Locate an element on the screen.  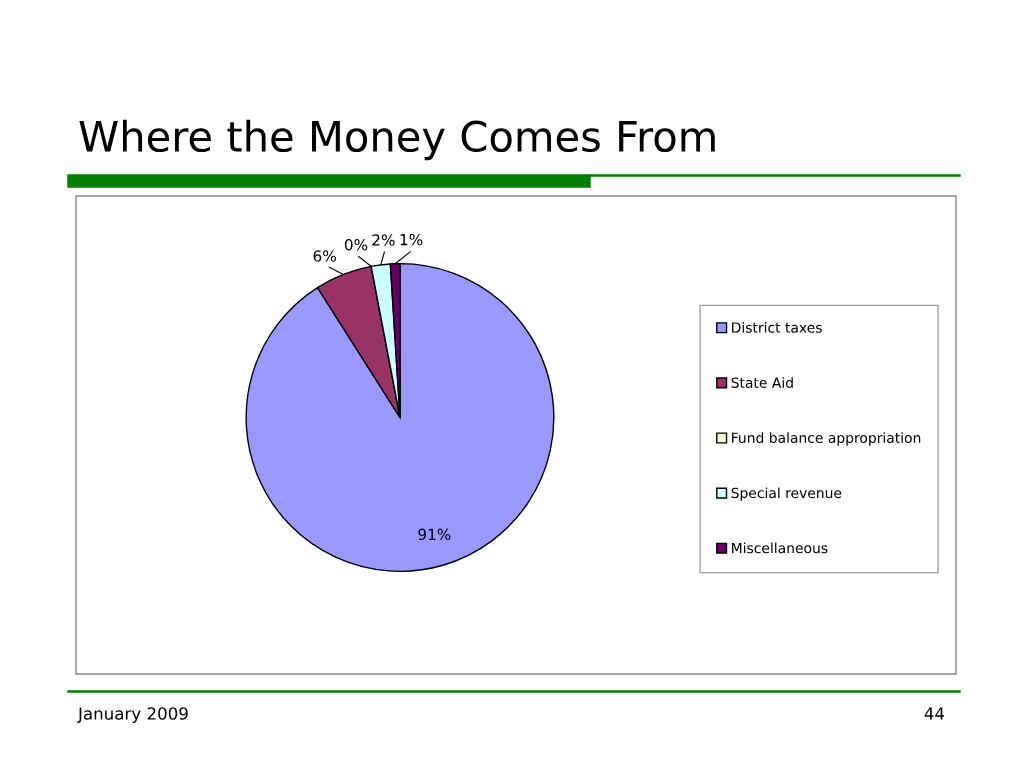
legend-label: Fund balance appropriation is located at coordinates (826, 439).